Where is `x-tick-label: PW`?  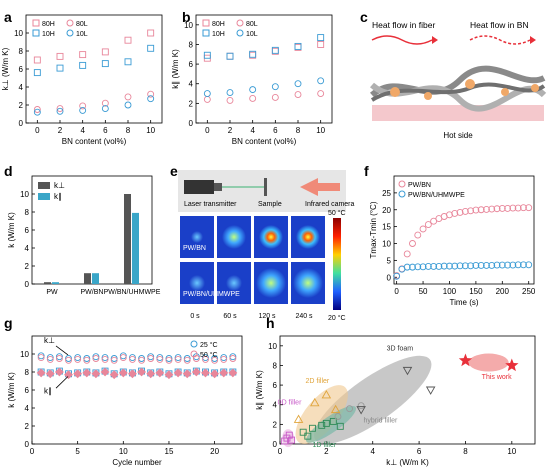 x-tick-label: PW is located at coordinates (52, 292).